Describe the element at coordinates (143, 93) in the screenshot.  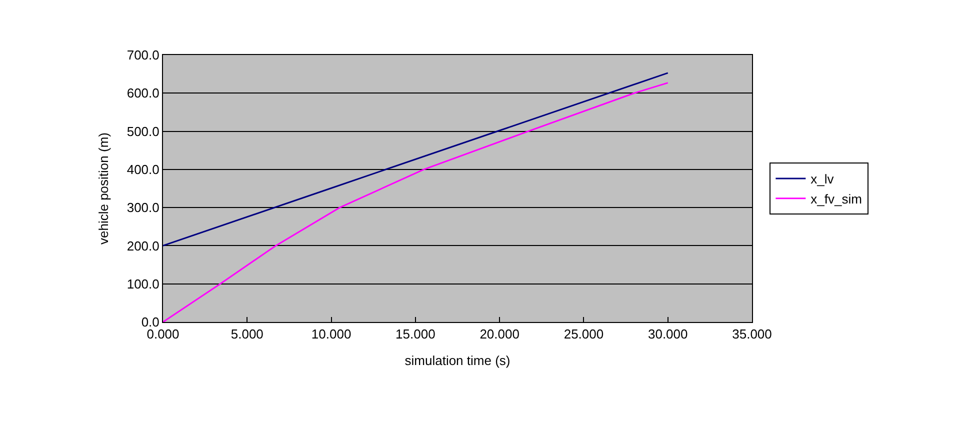
I see `y-tick-label: 600.0` at that location.